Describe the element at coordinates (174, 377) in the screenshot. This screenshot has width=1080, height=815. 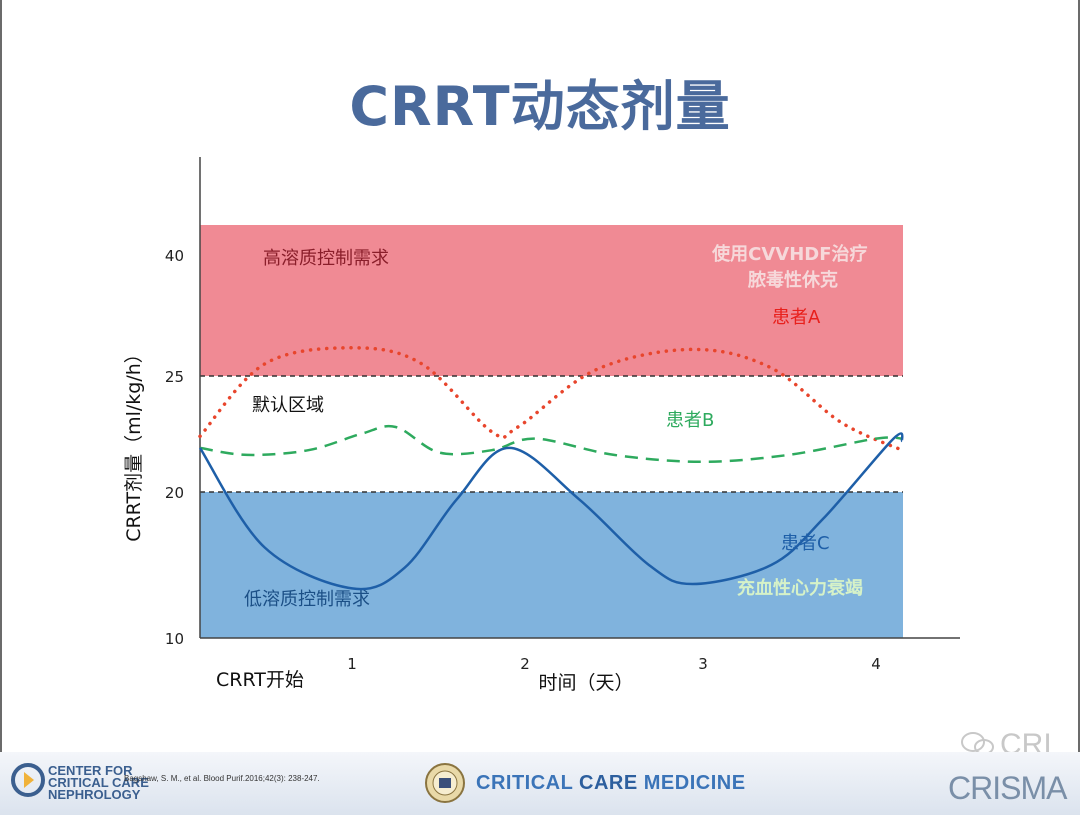
I see `y-tick-label: 25` at that location.